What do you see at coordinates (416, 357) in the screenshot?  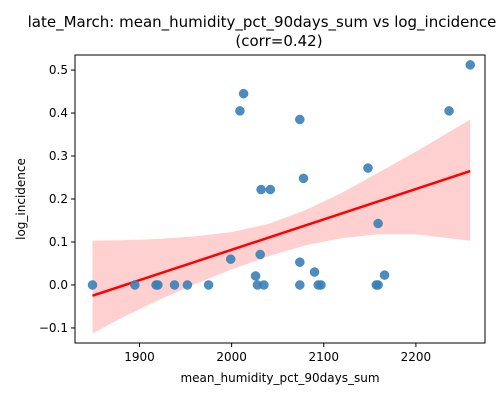 I see `x-tick-label: 2200` at bounding box center [416, 357].